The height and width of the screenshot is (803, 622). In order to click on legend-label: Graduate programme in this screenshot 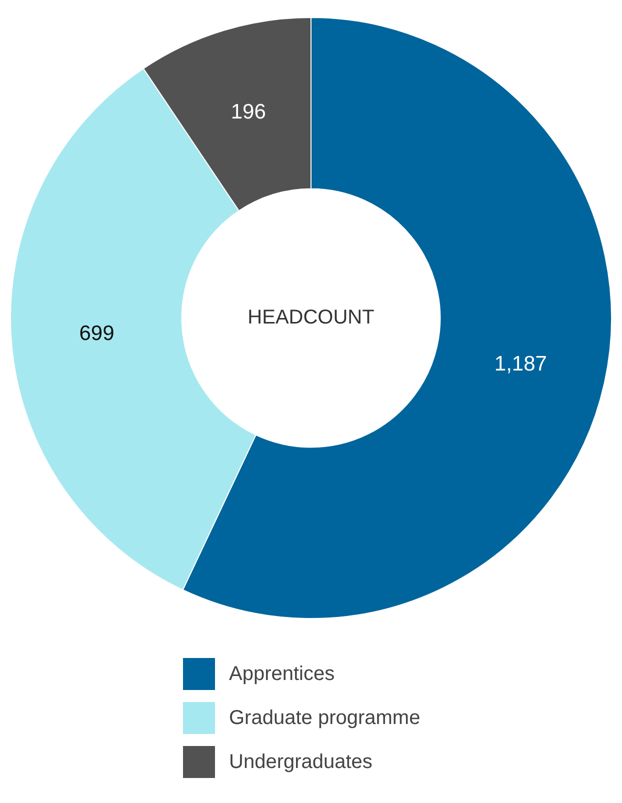, I will do `click(324, 718)`.